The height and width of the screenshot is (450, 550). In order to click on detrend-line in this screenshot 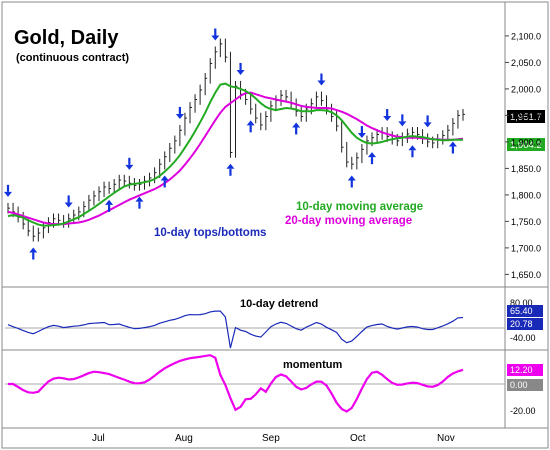, I will do `click(235, 329)`.